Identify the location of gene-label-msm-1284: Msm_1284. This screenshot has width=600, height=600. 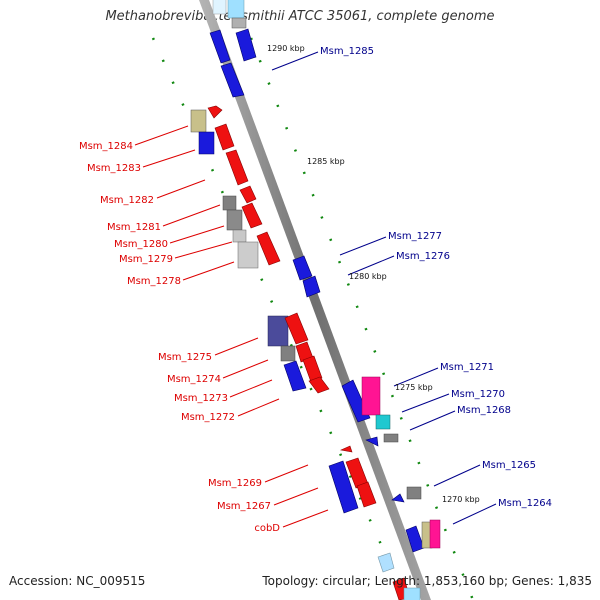
(106, 146).